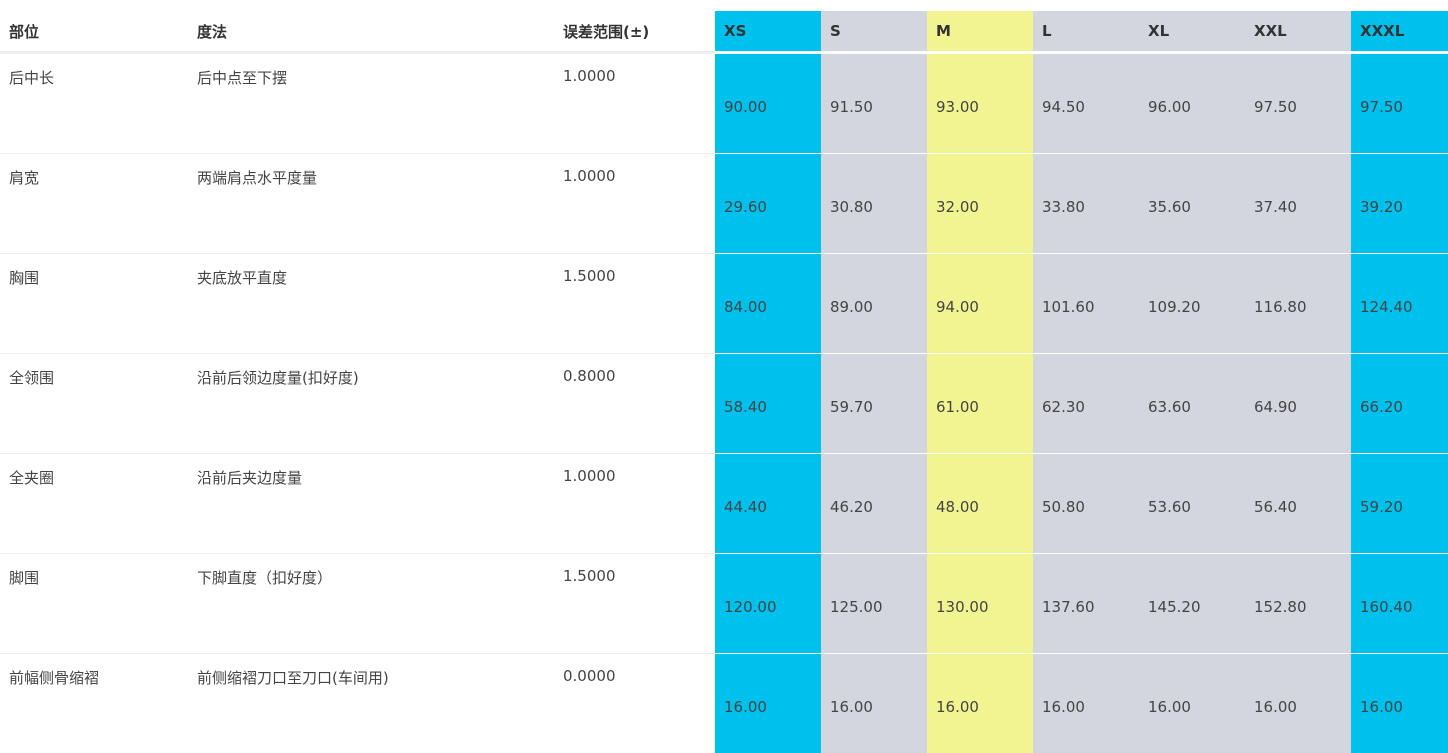 The image size is (1448, 753). What do you see at coordinates (1399, 32) in the screenshot?
I see `size-header-xxxl: XXXL` at bounding box center [1399, 32].